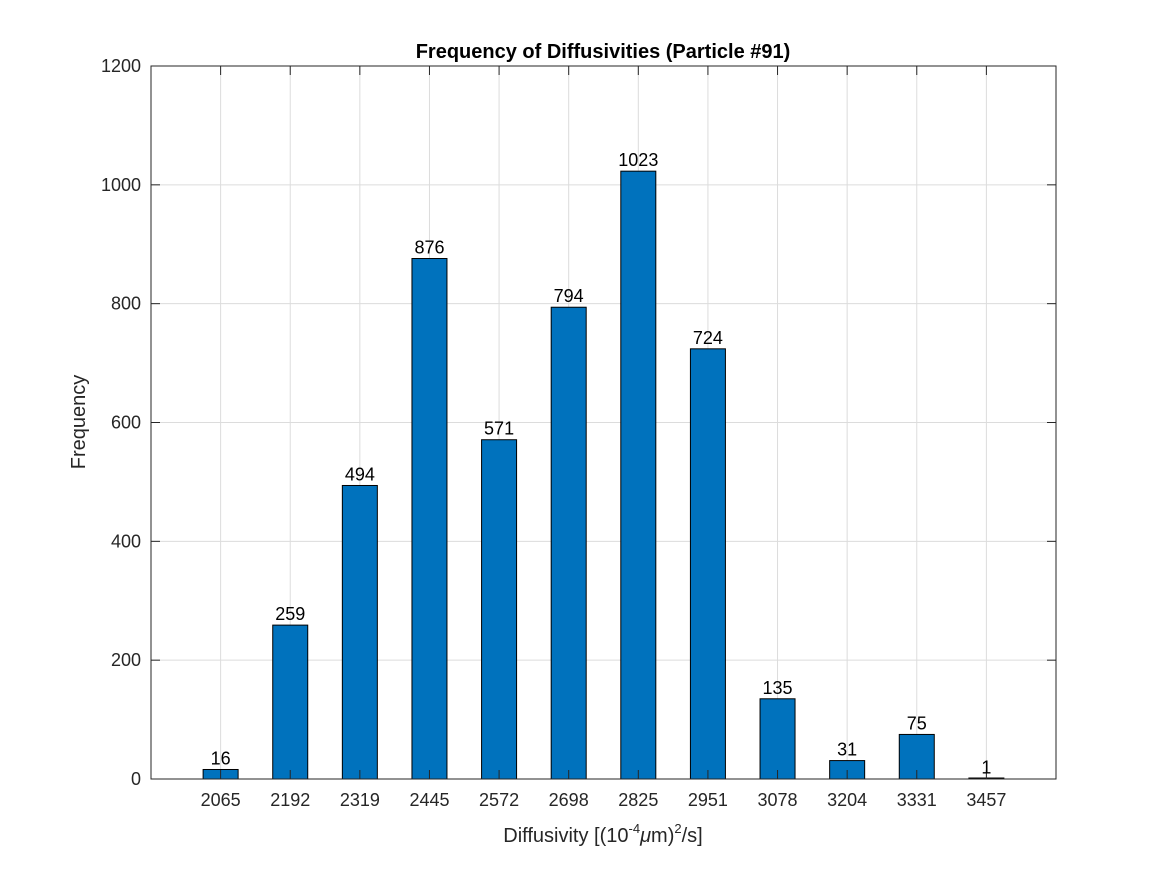 The height and width of the screenshot is (875, 1167). What do you see at coordinates (499, 800) in the screenshot?
I see `x-tick-label: 2572` at bounding box center [499, 800].